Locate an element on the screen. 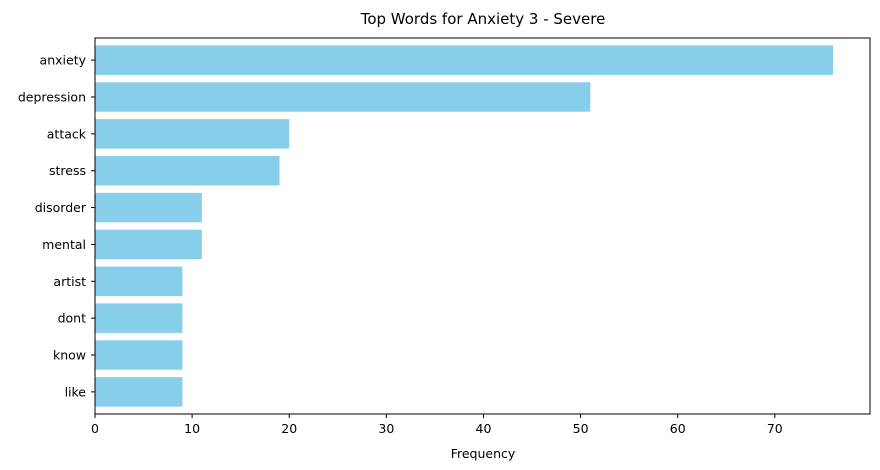 This screenshot has height=470, width=880. bar-depression is located at coordinates (343, 97).